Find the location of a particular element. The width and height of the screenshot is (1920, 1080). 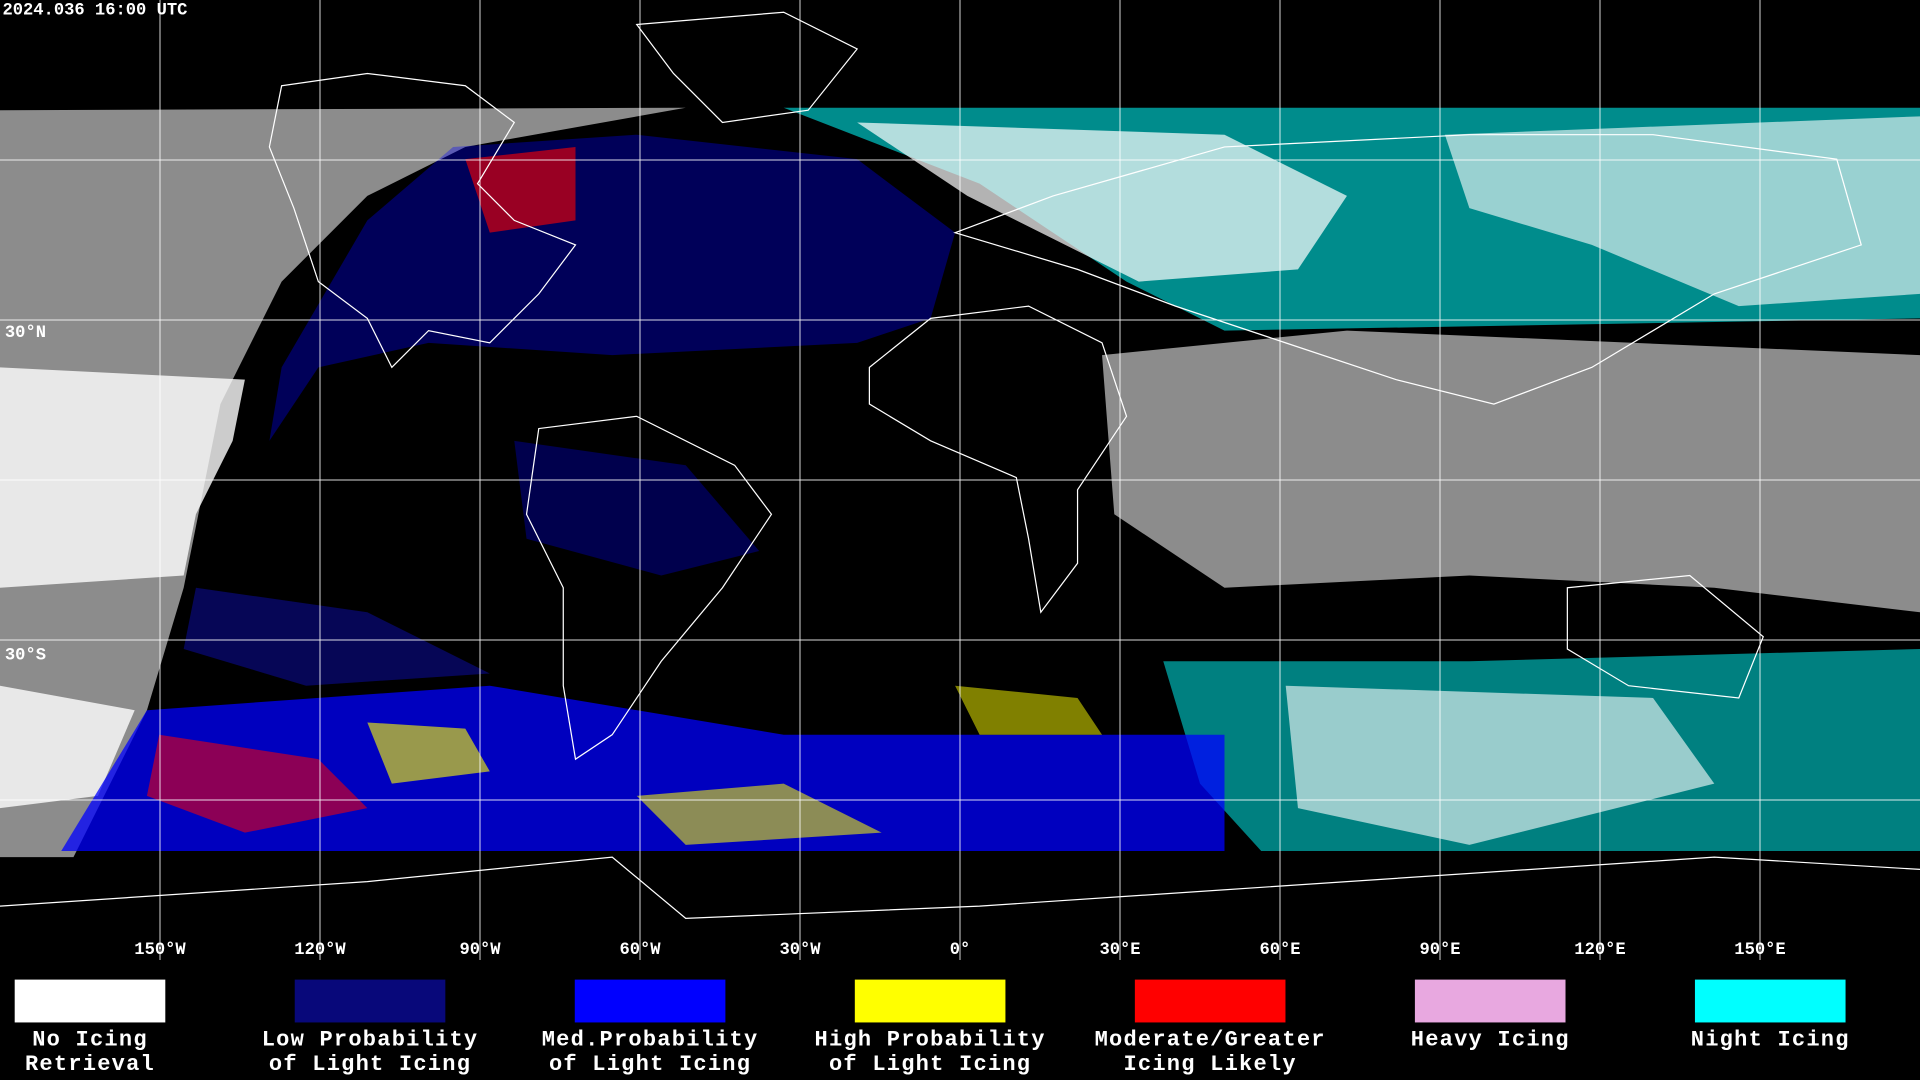

longitude-label: 30°W is located at coordinates (800, 950).